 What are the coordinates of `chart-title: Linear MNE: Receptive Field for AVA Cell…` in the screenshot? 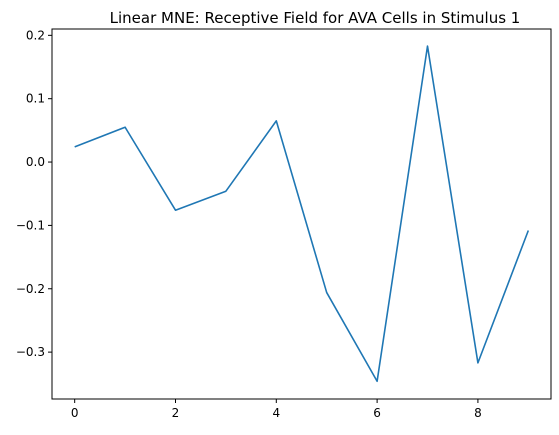 It's located at (315, 18).